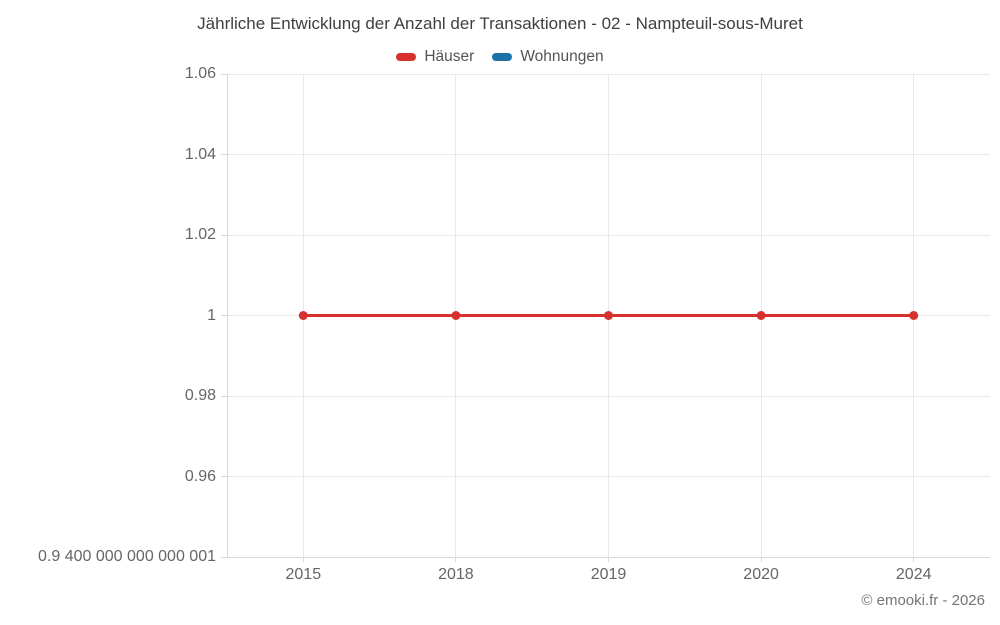 The image size is (1000, 625). I want to click on x-tick-label: 2020, so click(761, 574).